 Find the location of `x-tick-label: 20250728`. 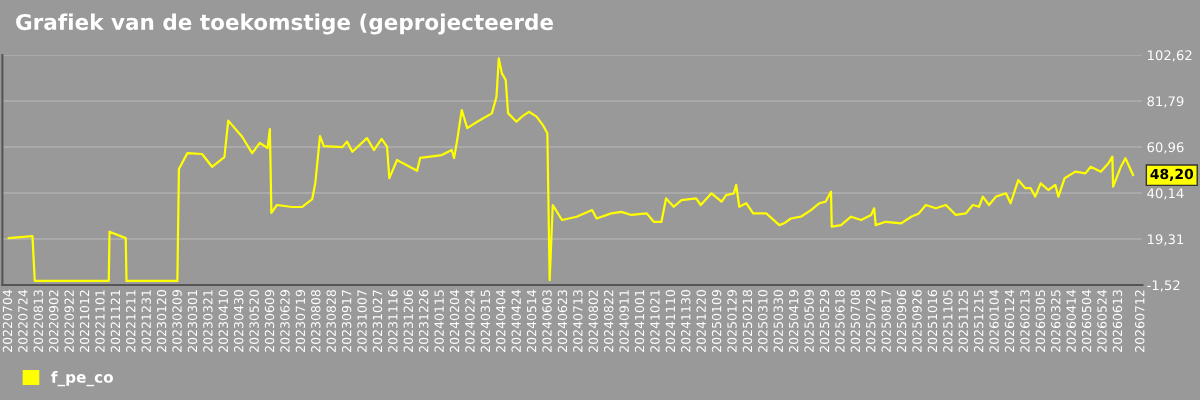

x-tick-label: 20250728 is located at coordinates (871, 321).